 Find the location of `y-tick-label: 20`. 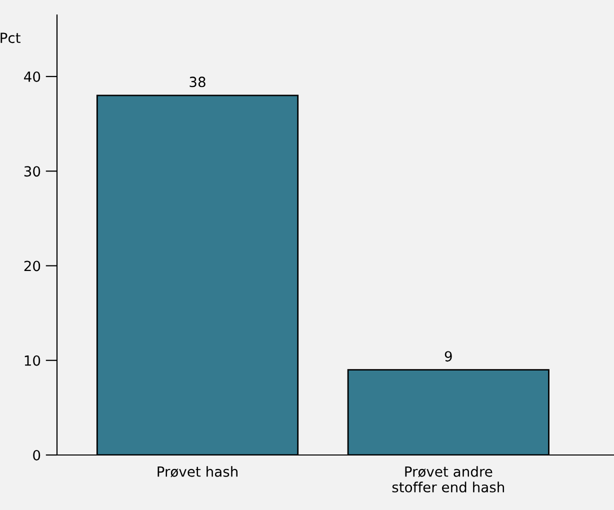

y-tick-label: 20 is located at coordinates (32, 266).